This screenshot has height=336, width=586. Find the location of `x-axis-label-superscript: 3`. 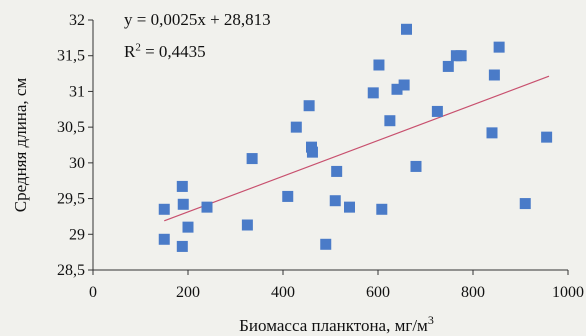

x-axis-label-superscript: 3 is located at coordinates (431, 320).